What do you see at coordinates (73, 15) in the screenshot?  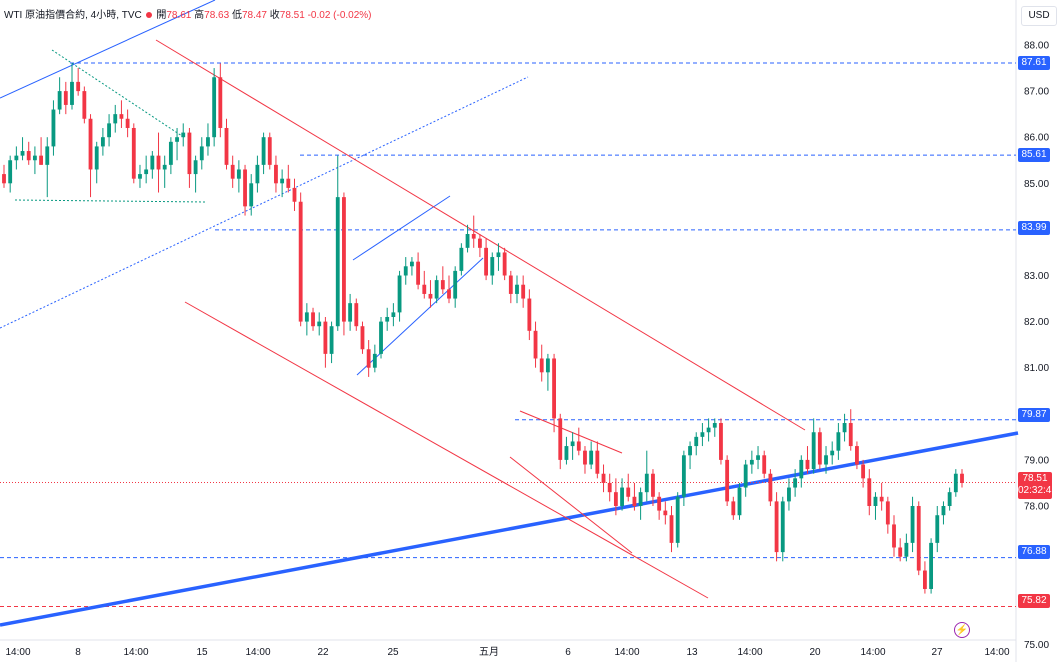 I see `symbol-title: WTI 原油指價合約, 4小時, TVC` at bounding box center [73, 15].